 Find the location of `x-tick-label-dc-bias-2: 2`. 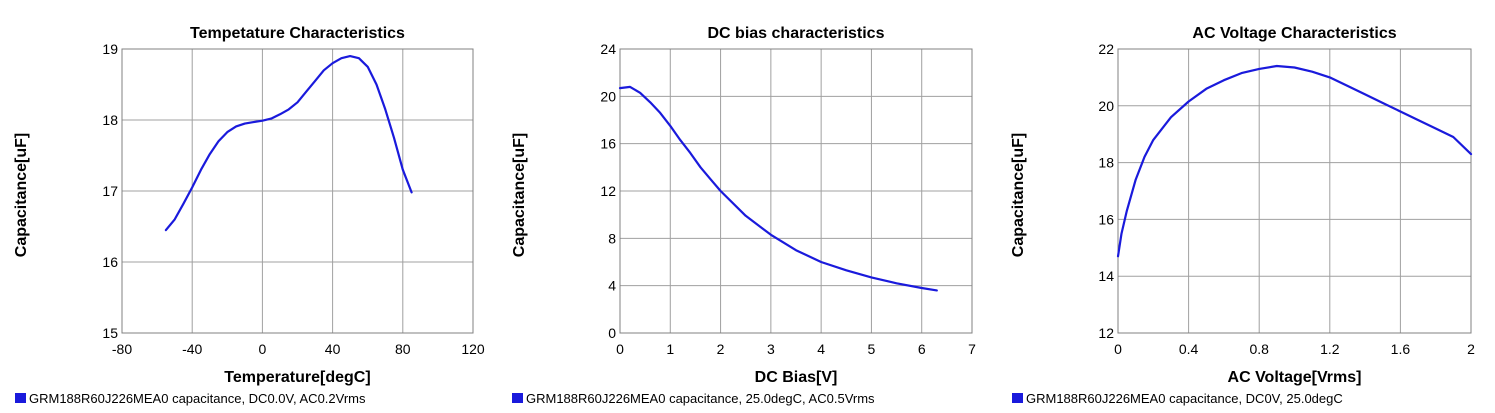

x-tick-label-dc-bias-2: 2 is located at coordinates (721, 349).